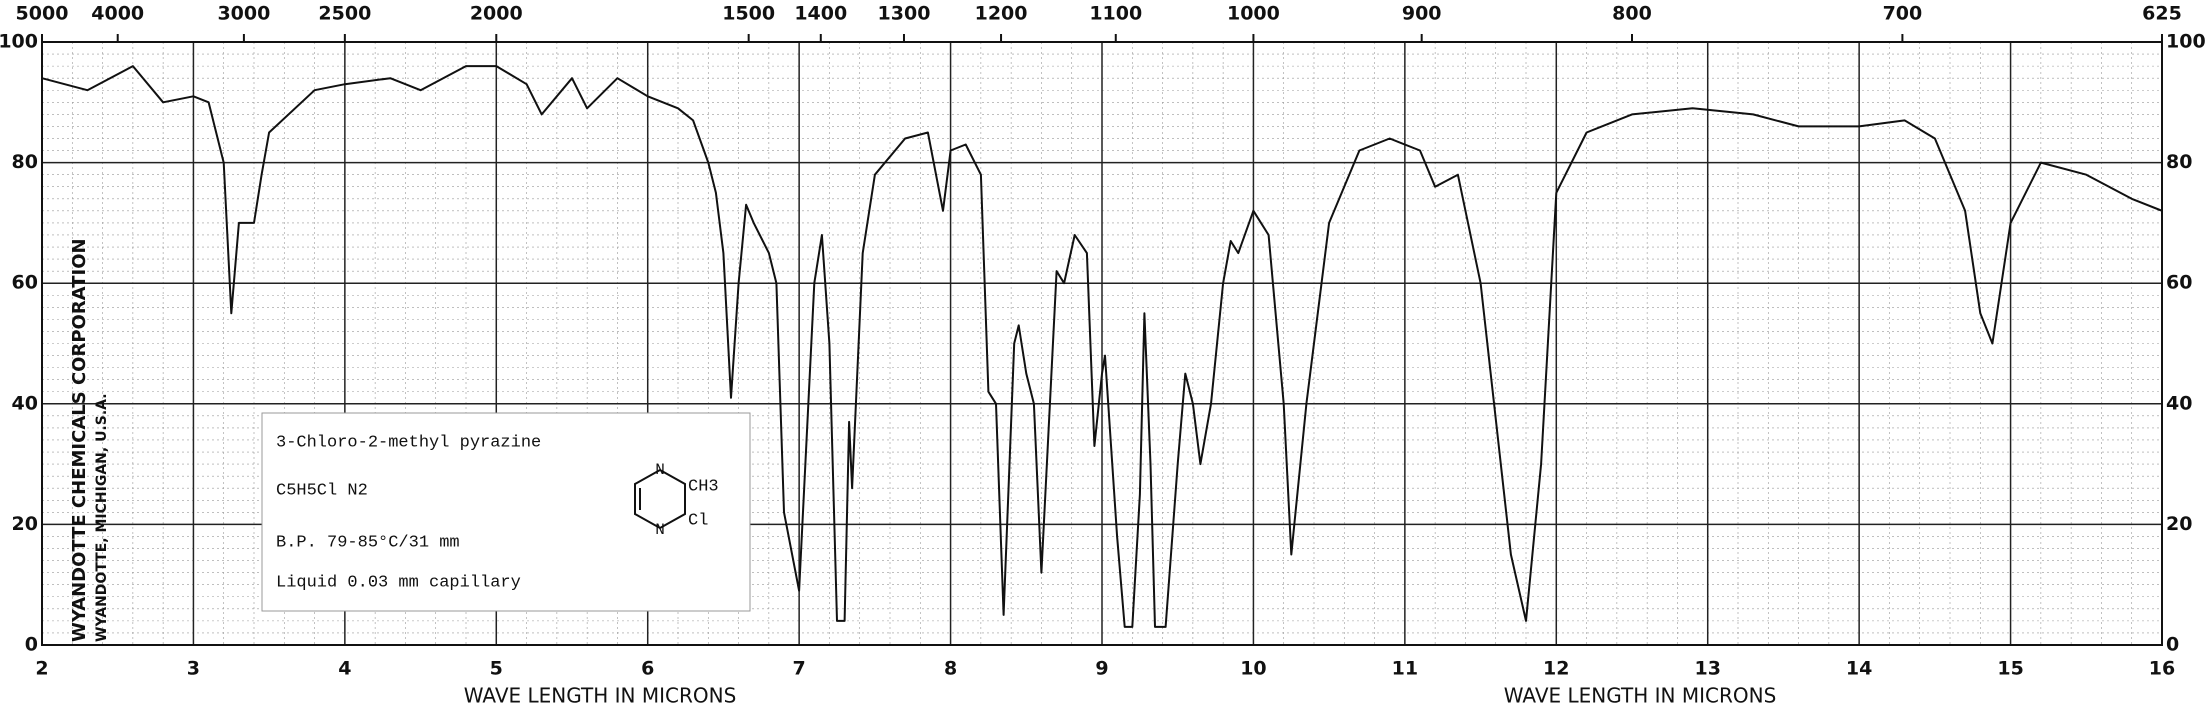 The width and height of the screenshot is (2208, 719). I want to click on x-tick-label: 12, so click(1556, 669).